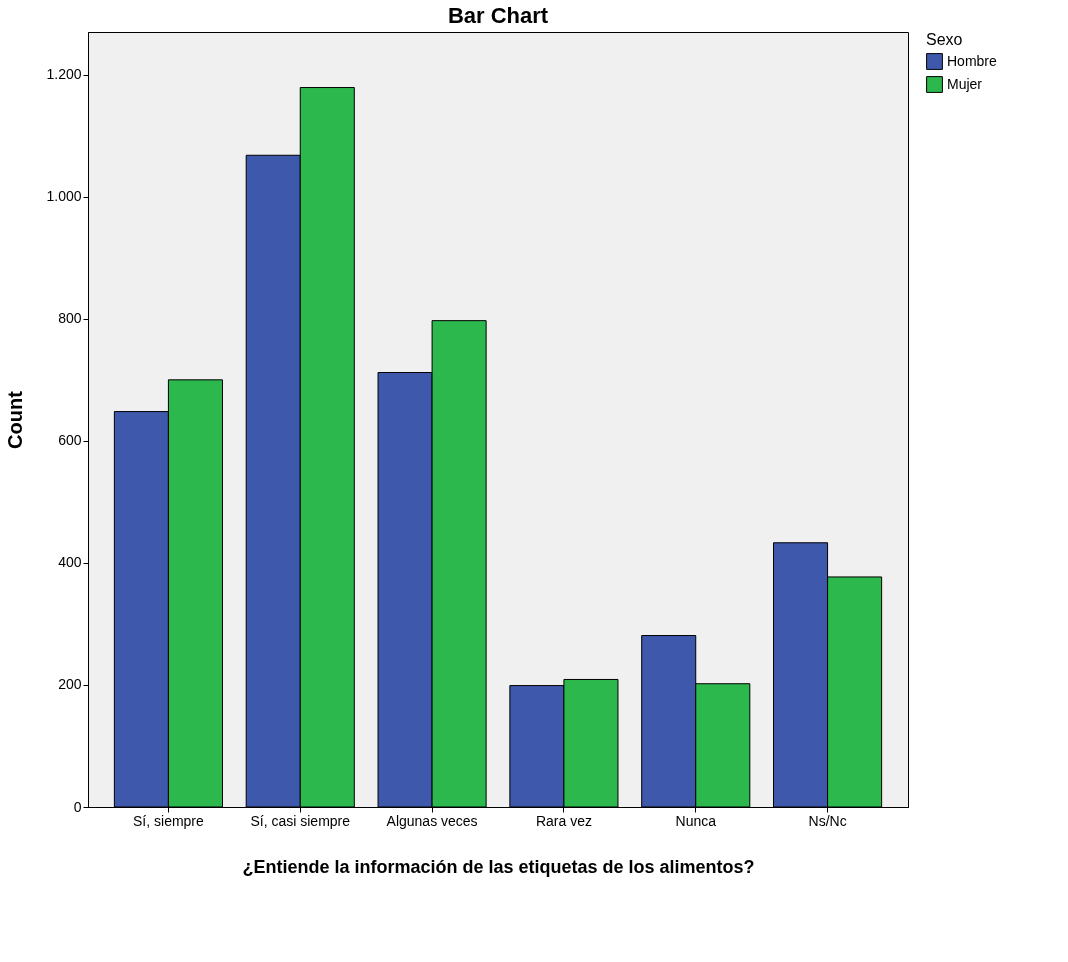  What do you see at coordinates (77, 806) in the screenshot?
I see `y-tick-label: 0` at bounding box center [77, 806].